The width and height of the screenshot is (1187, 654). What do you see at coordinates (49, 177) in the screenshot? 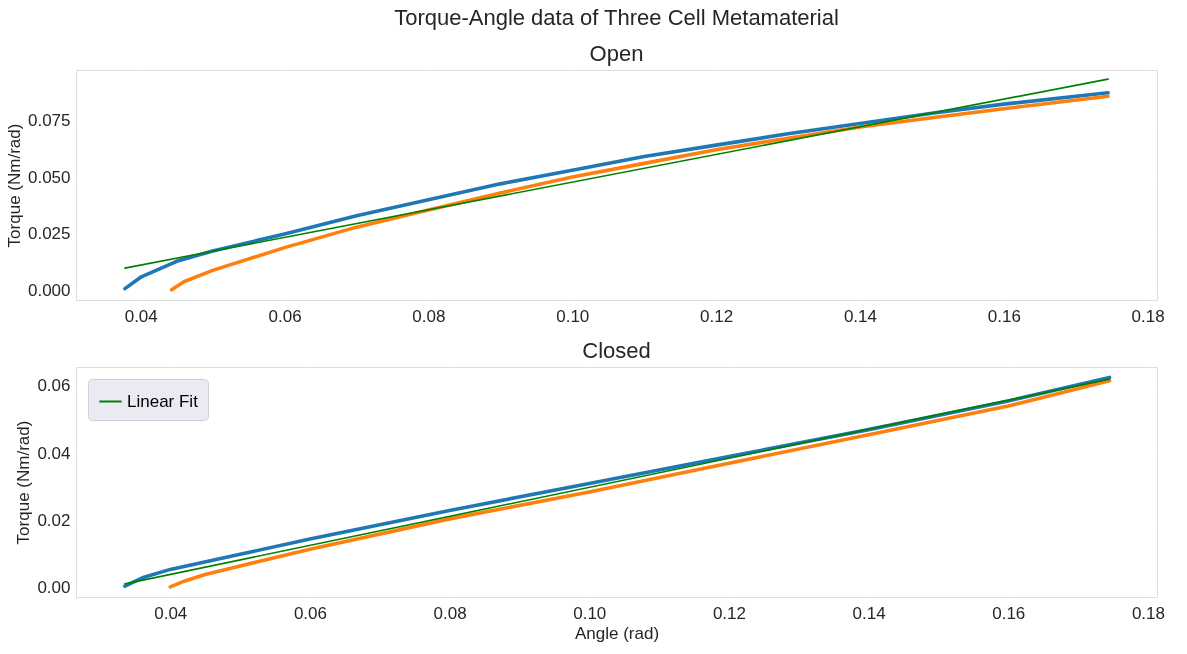
I see `y-tick-label: 0.050` at bounding box center [49, 177].